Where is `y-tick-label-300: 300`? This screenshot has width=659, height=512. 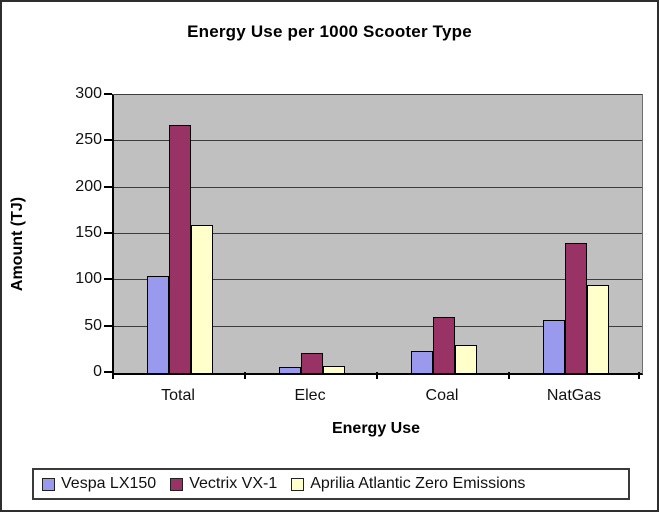 y-tick-label-300: 300 is located at coordinates (88, 93).